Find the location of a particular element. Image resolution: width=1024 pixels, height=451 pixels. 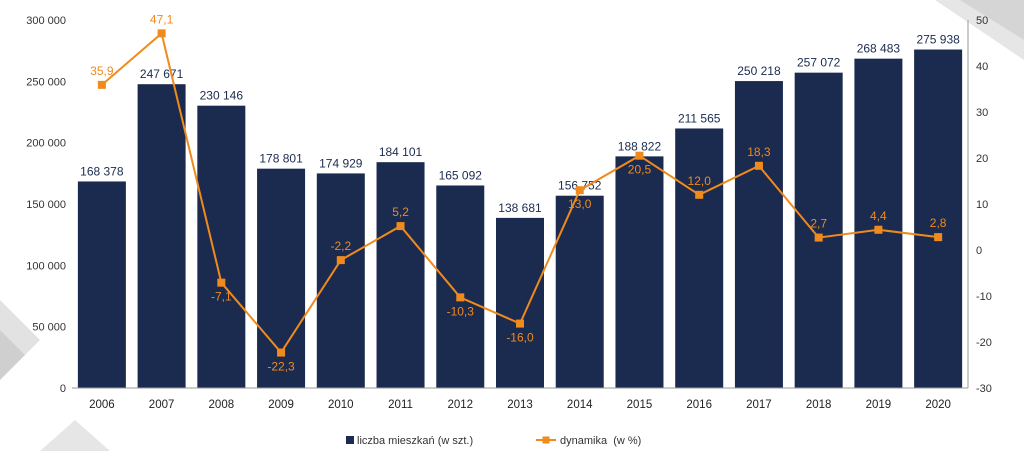

category-label: 2016 is located at coordinates (699, 405).